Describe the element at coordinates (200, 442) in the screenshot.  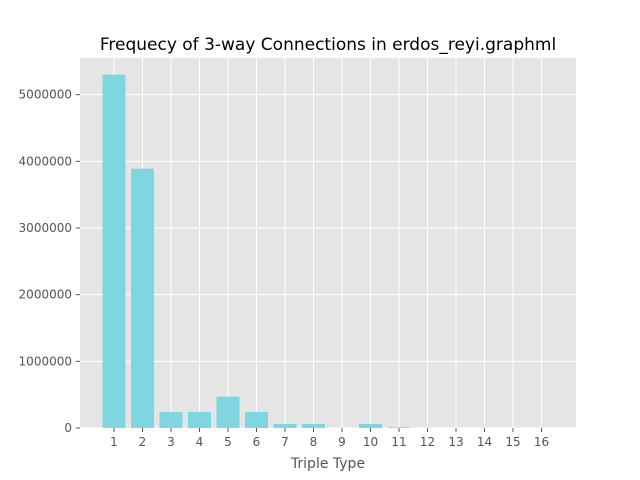
I see `x-tick-label: 4` at that location.